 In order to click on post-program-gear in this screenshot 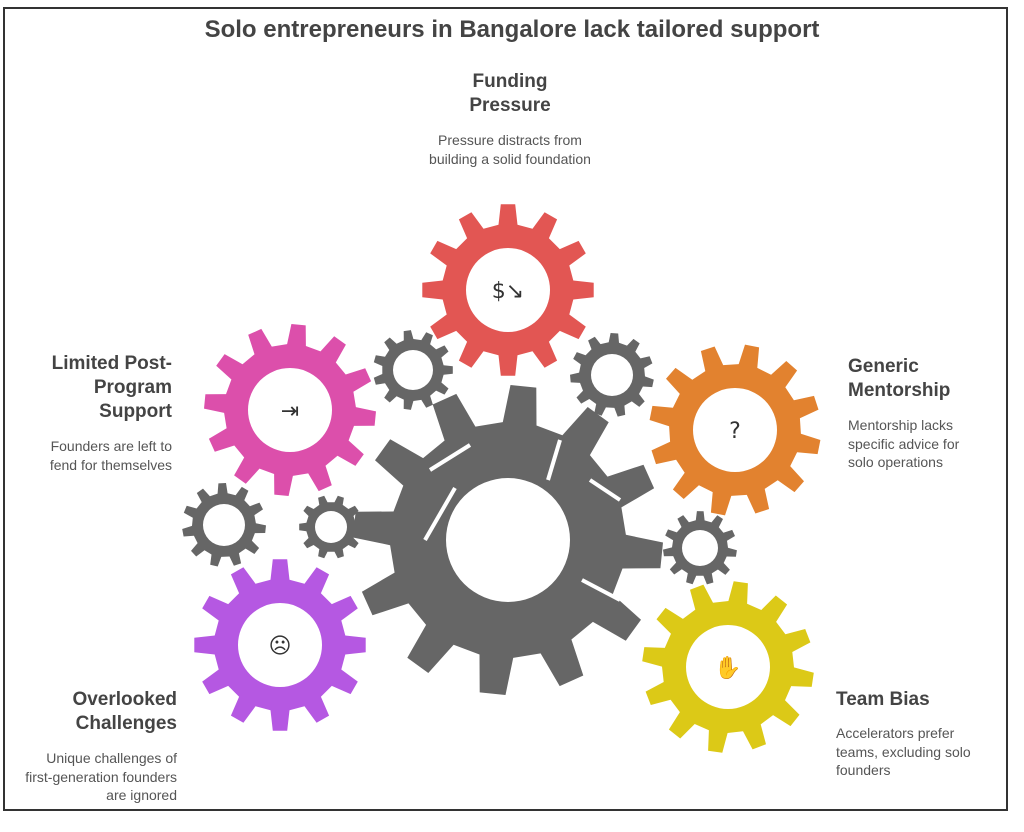, I will do `click(290, 410)`.